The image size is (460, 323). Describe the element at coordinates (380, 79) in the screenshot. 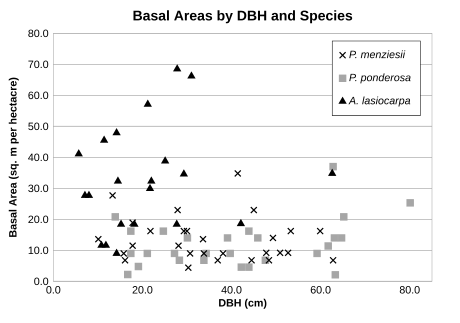

I see `legend-label: P. ponderosa` at that location.